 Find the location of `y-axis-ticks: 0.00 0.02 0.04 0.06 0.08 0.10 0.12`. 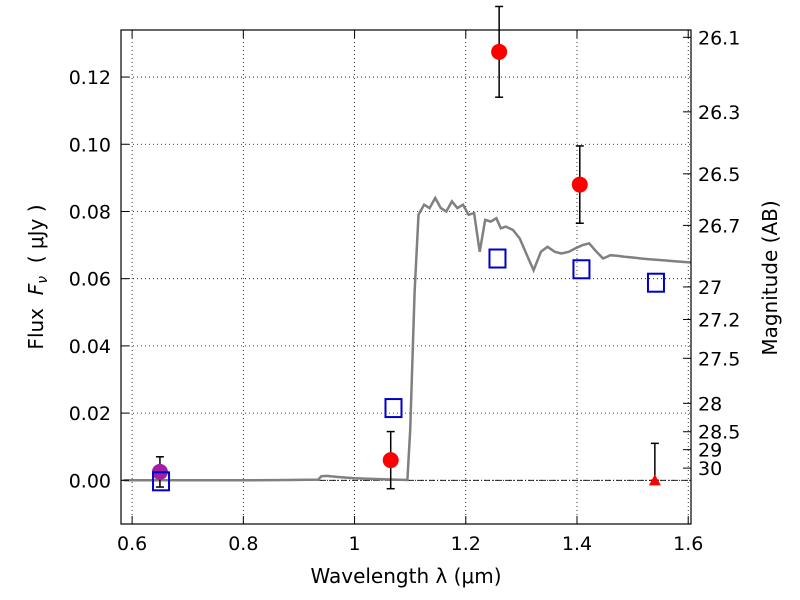

y-axis-ticks: 0.00 0.02 0.04 0.06 0.08 0.10 0.12 is located at coordinates (99, 279).